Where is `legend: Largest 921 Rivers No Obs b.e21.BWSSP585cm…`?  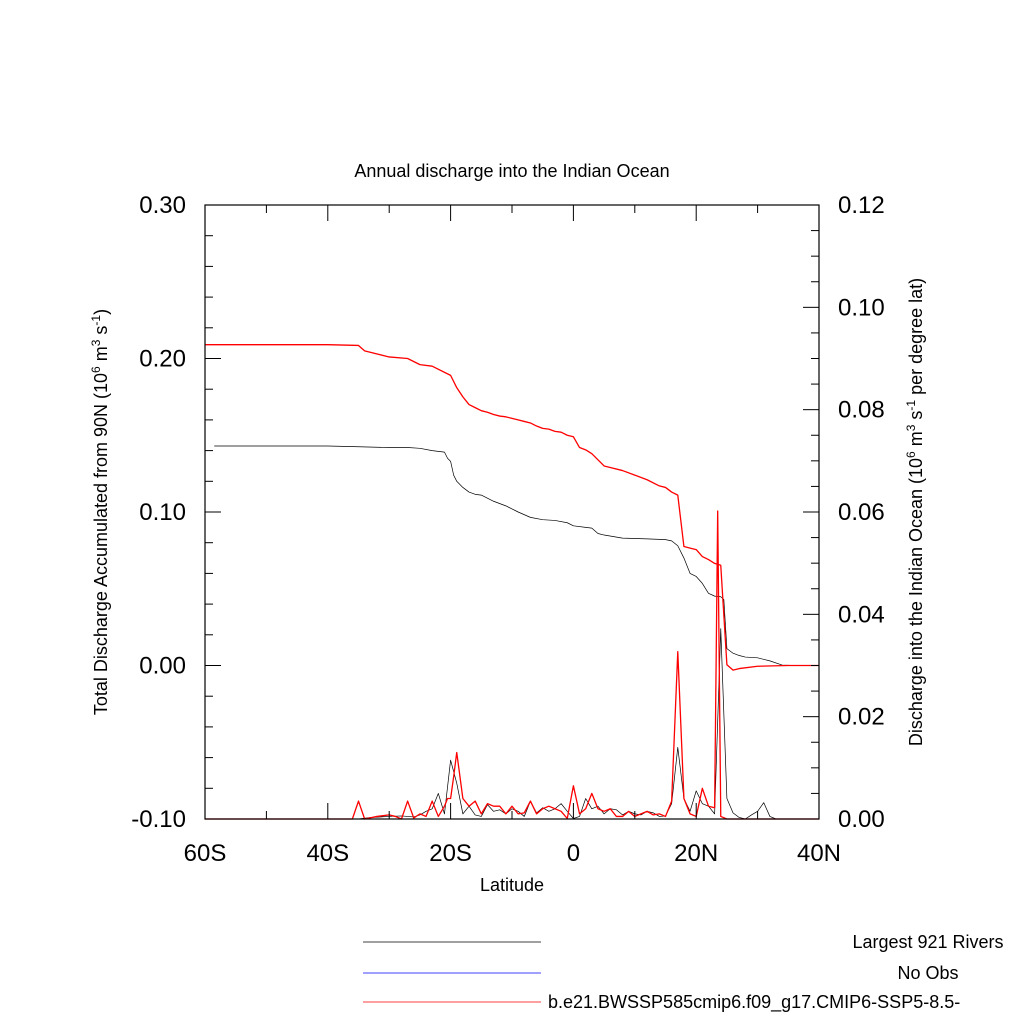
legend: Largest 921 Rivers No Obs b.e21.BWSSP585cm… is located at coordinates (683, 972).